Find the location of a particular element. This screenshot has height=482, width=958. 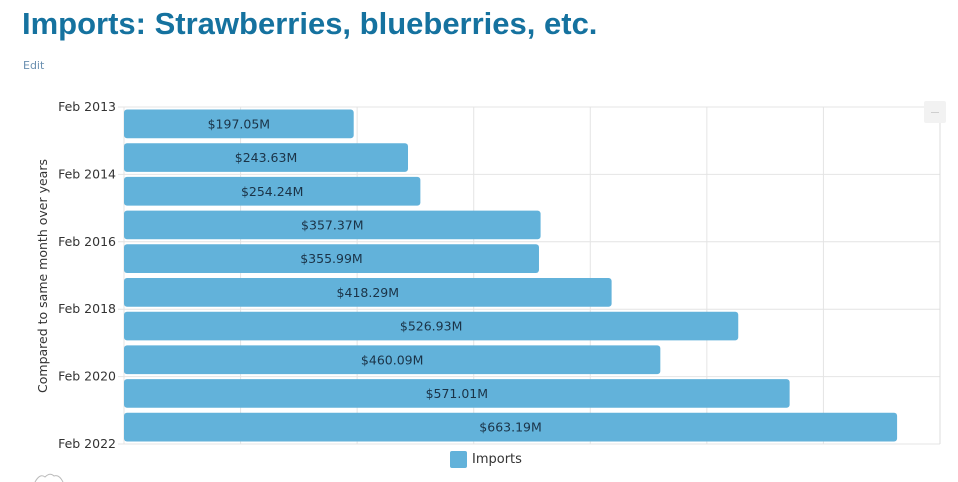

chart-menu-button is located at coordinates (935, 112).